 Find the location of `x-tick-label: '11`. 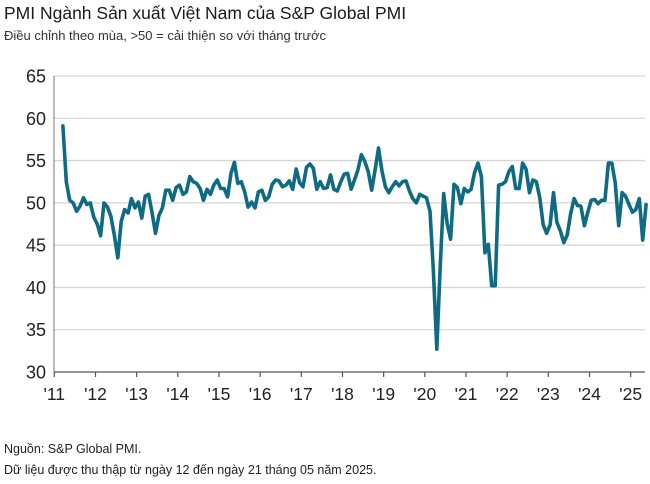

x-tick-label: '11 is located at coordinates (55, 394).